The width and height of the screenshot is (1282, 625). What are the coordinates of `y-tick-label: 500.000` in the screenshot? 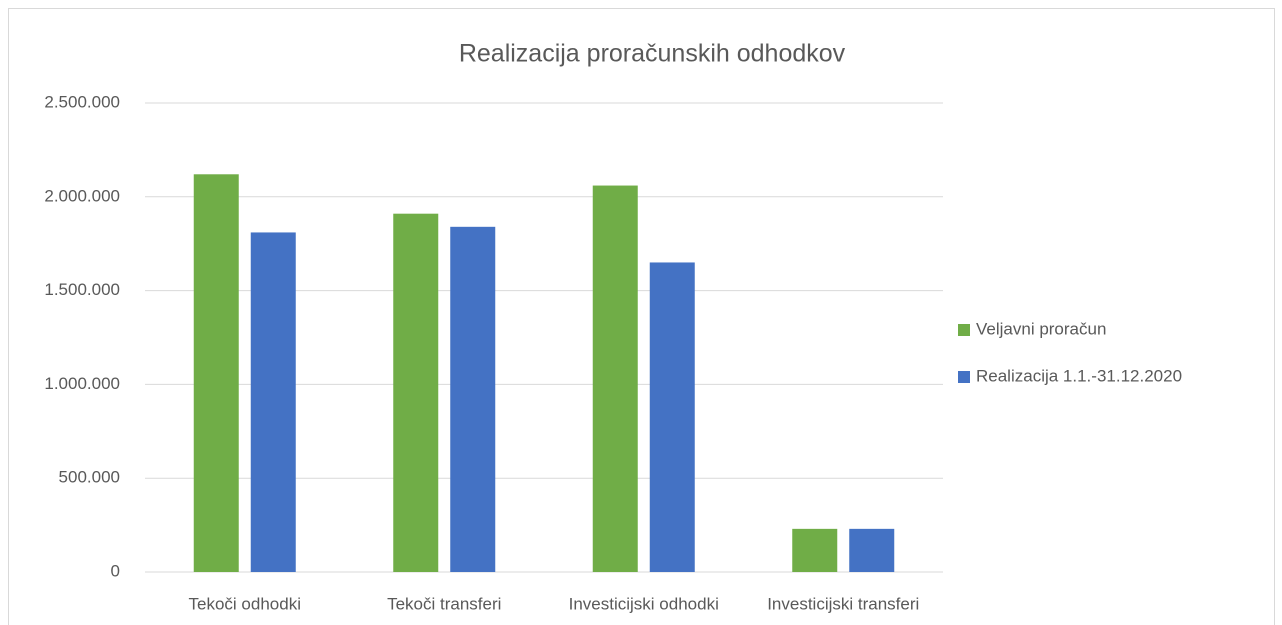 It's located at (89, 477).